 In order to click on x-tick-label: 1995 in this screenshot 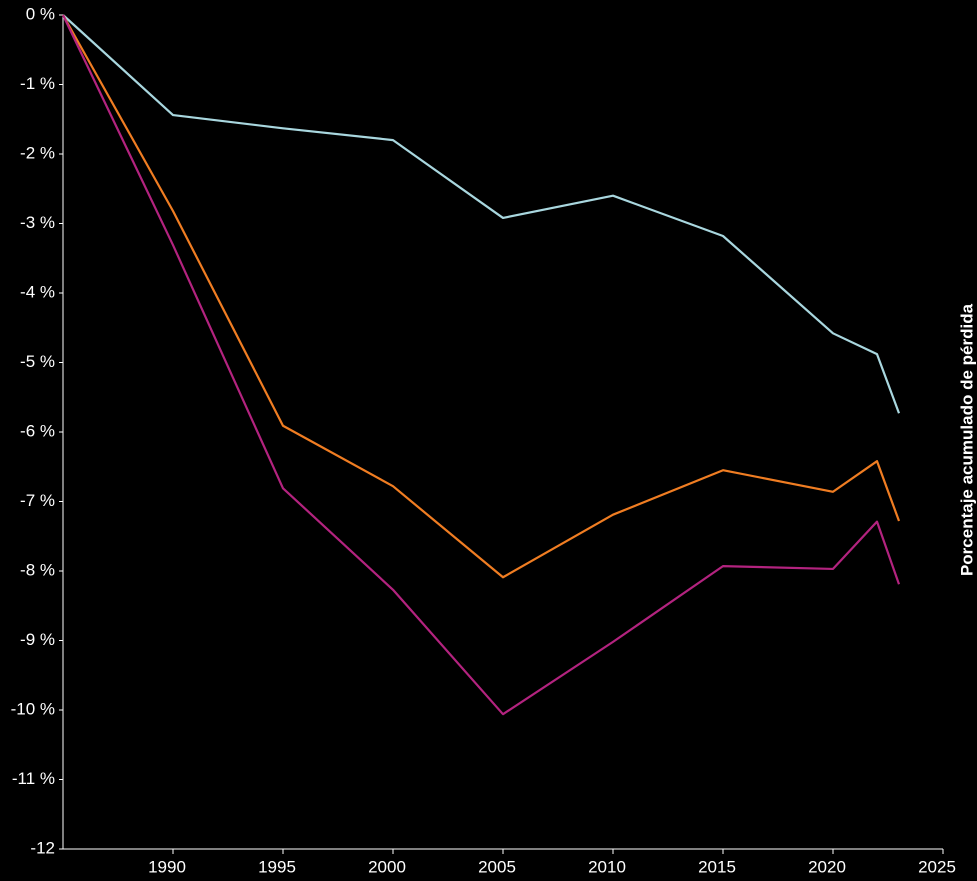, I will do `click(277, 866)`.